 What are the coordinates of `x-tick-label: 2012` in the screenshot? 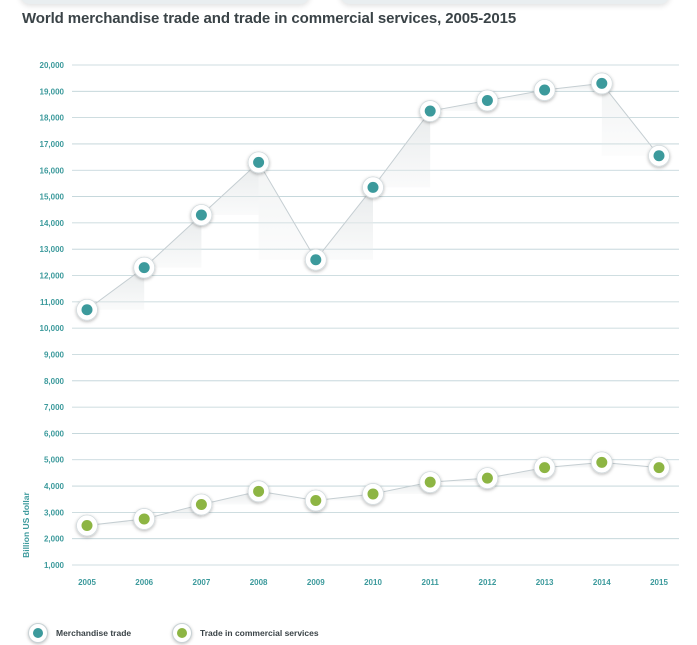 It's located at (488, 582).